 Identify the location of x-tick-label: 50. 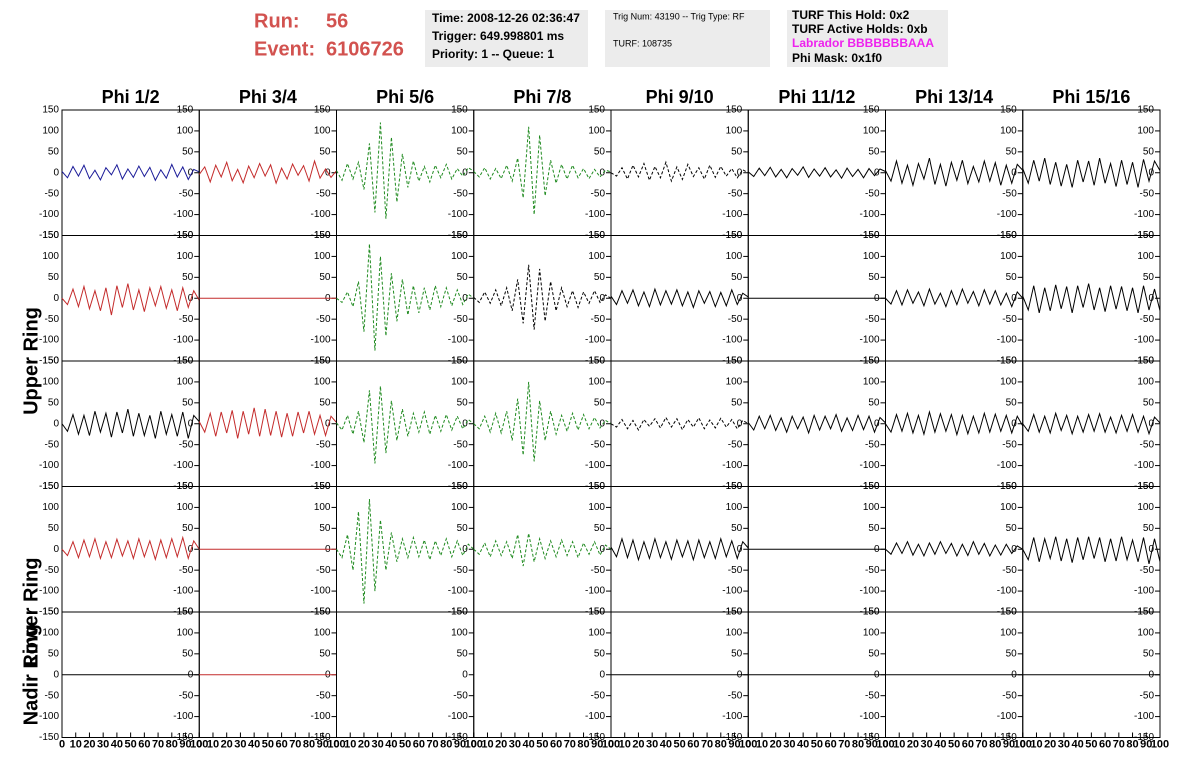
(954, 744).